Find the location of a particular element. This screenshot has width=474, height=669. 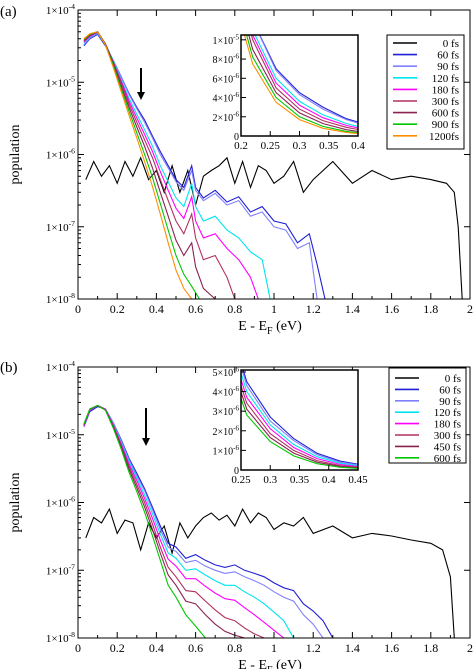

inset-x-tick-label: 0.45 is located at coordinates (358, 480).